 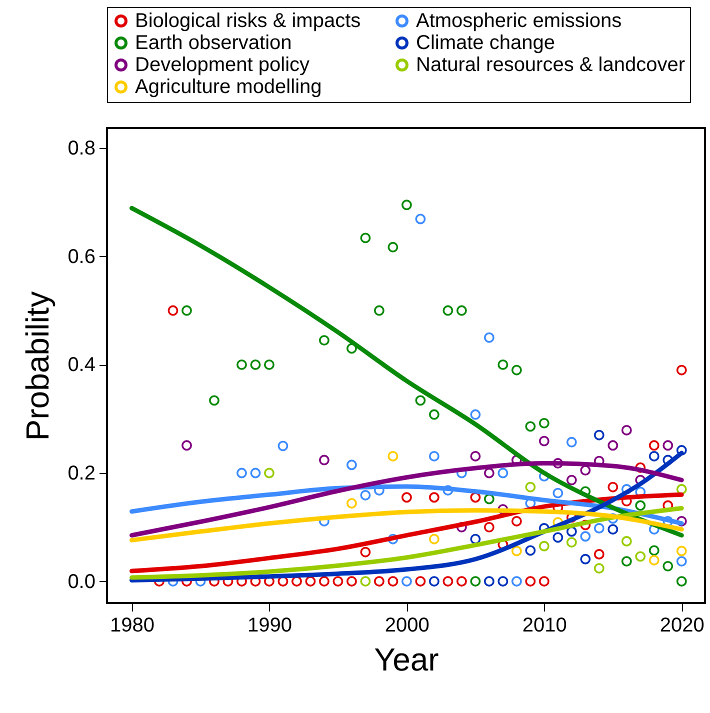 I want to click on y-tick-label: 0.6, so click(x=82, y=257).